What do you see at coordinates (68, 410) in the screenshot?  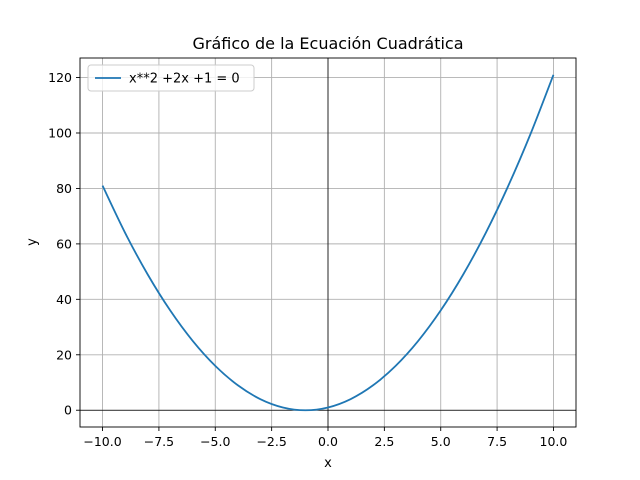 I see `y-tick-label: 0` at bounding box center [68, 410].